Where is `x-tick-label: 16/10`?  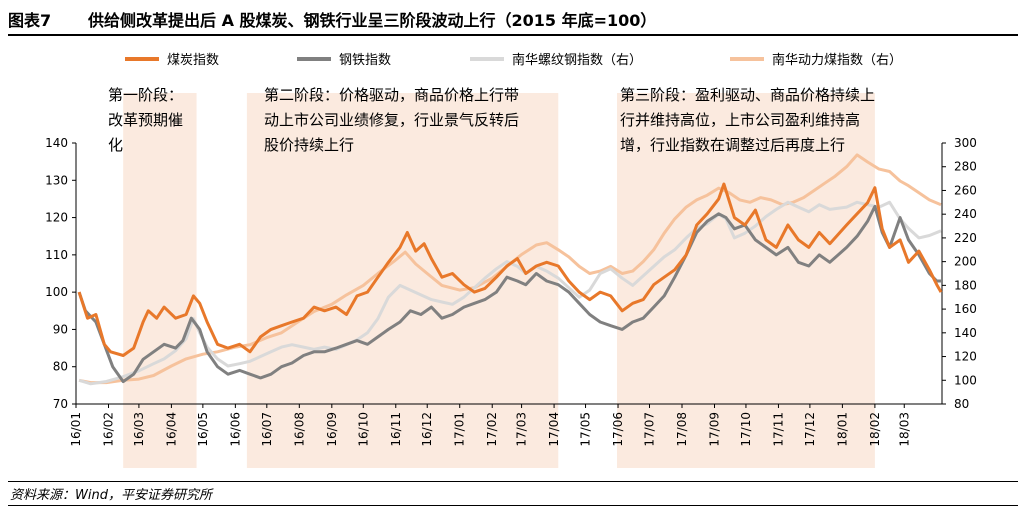
x-tick-label: 16/10 is located at coordinates (363, 429).